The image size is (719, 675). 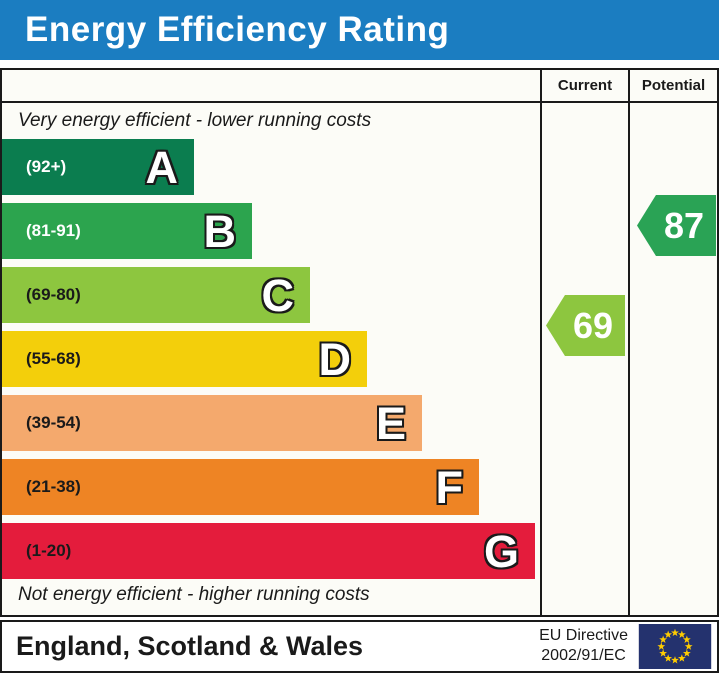 I want to click on header-row-divider, so click(x=359, y=102).